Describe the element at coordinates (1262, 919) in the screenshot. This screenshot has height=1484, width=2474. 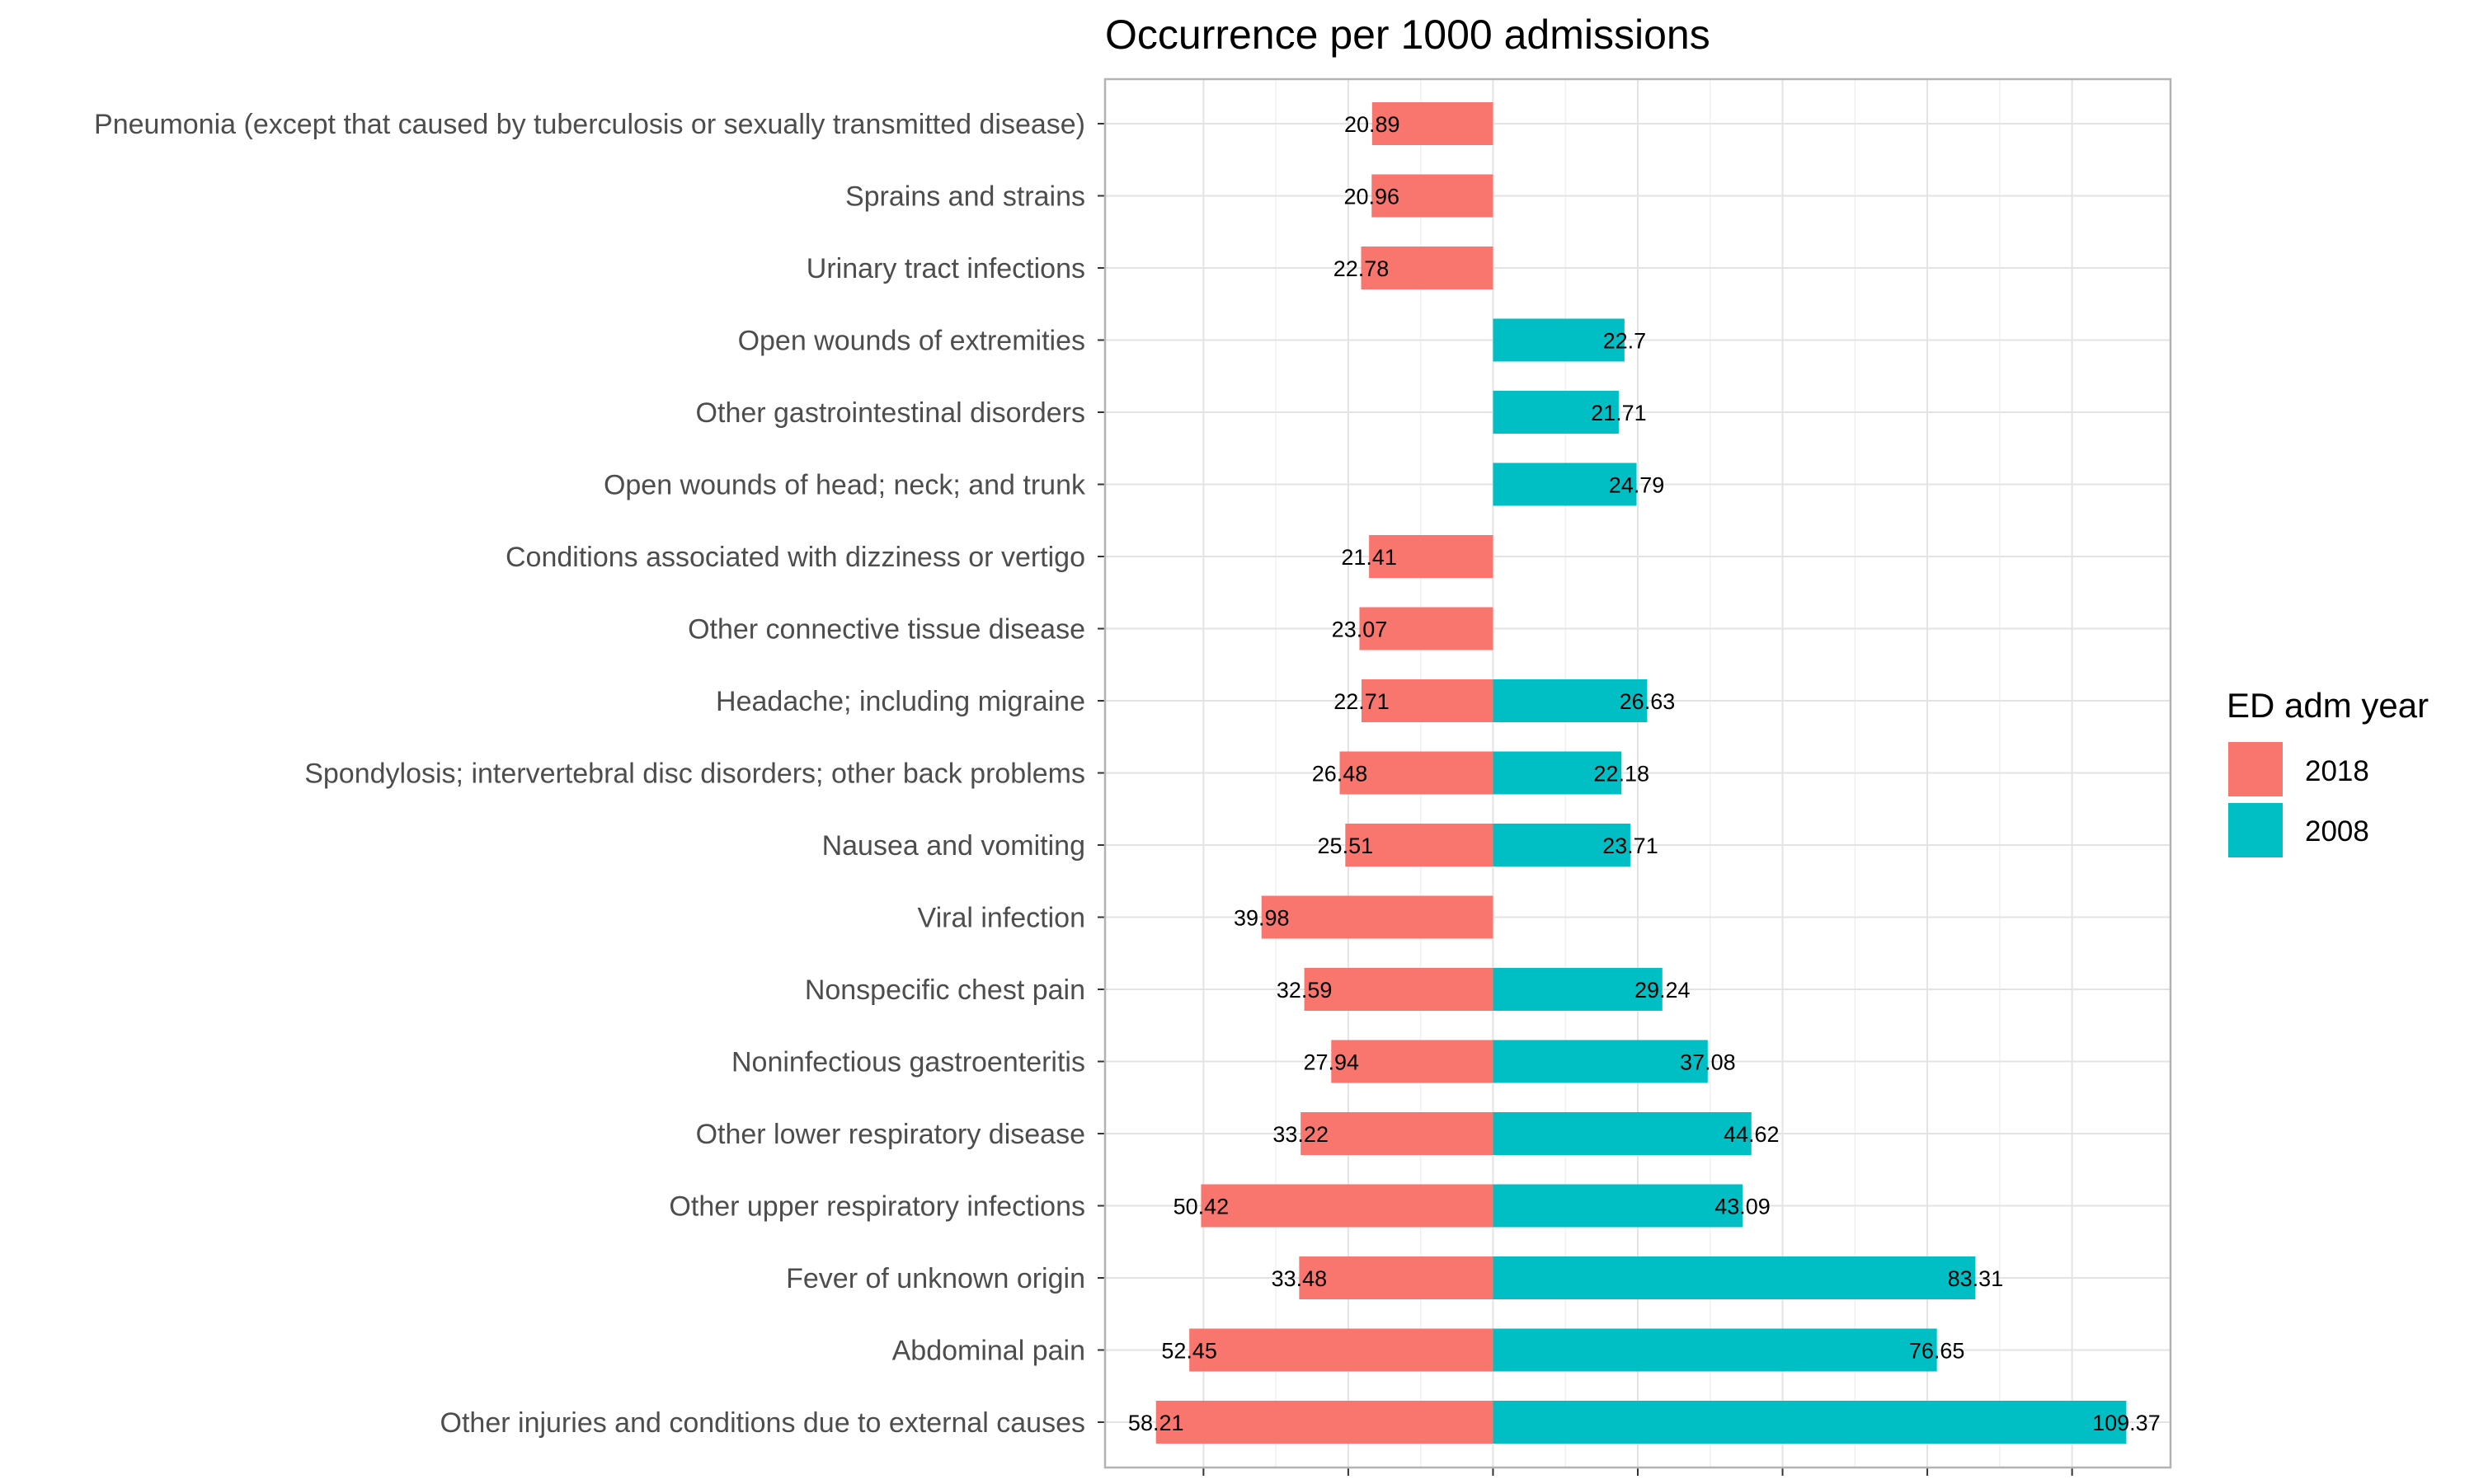
I see `data-label-2018-12: 39.98` at that location.